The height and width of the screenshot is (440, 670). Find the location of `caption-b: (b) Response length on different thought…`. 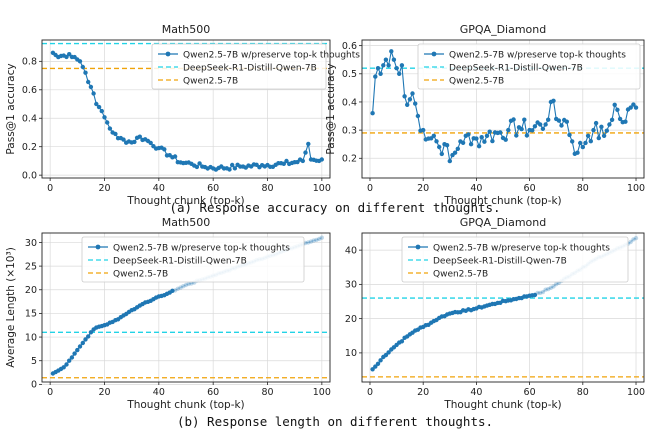

caption-b: (b) Response length on different thought… is located at coordinates (335, 421).